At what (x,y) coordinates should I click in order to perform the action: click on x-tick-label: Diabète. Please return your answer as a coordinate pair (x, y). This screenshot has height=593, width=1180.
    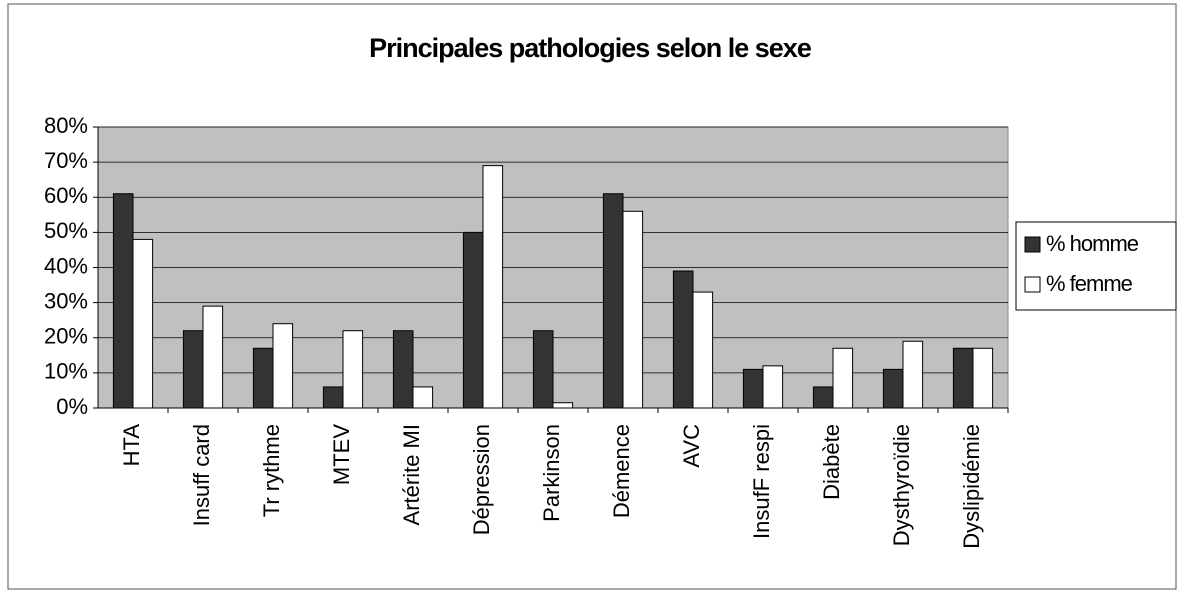
    Looking at the image, I should click on (831, 462).